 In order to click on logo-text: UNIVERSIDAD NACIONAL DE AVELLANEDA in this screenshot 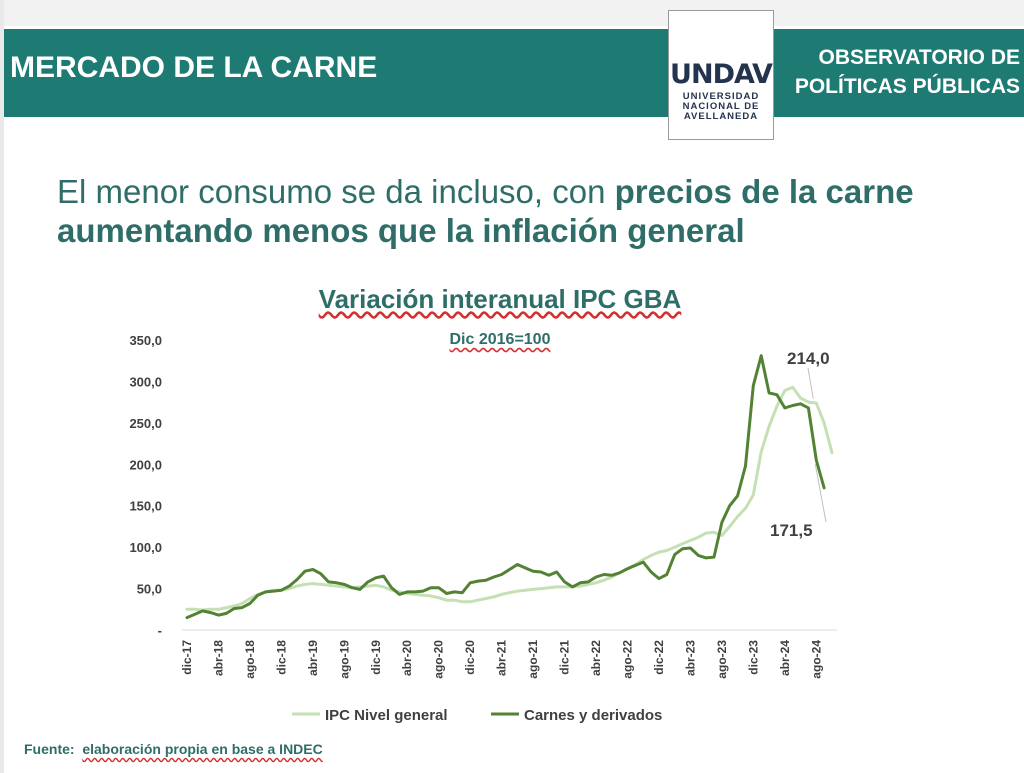, I will do `click(721, 107)`.